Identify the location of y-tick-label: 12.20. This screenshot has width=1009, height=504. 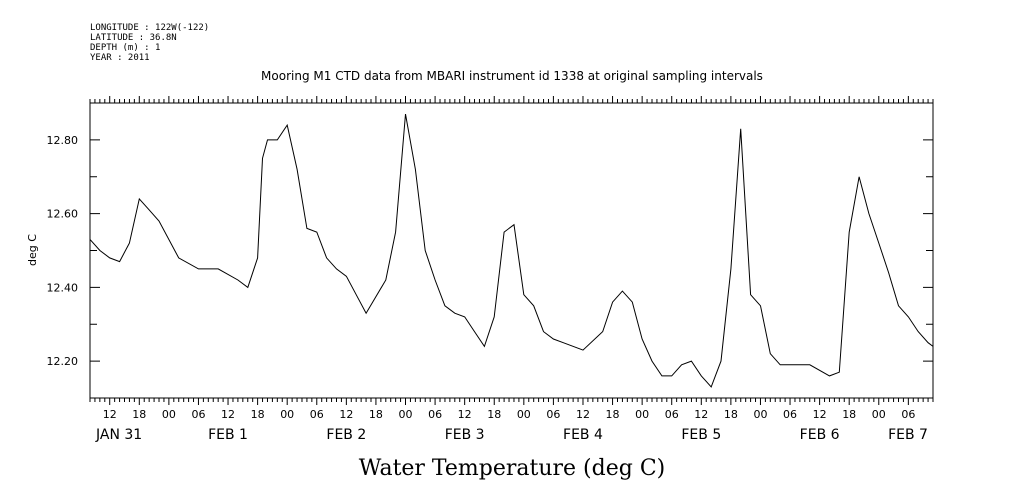
(63, 361).